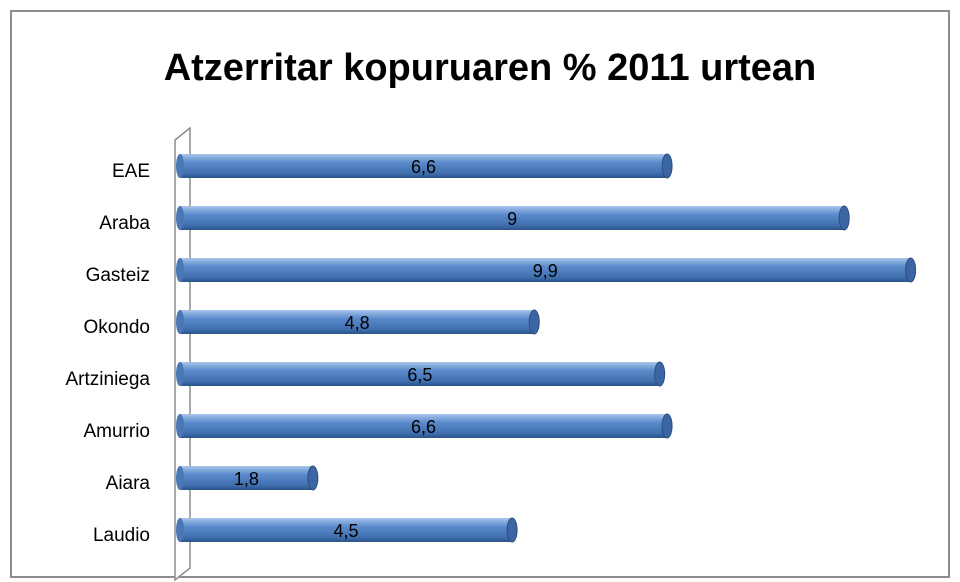 The image size is (960, 582). What do you see at coordinates (121, 535) in the screenshot?
I see `y-tick-label: Laudio` at bounding box center [121, 535].